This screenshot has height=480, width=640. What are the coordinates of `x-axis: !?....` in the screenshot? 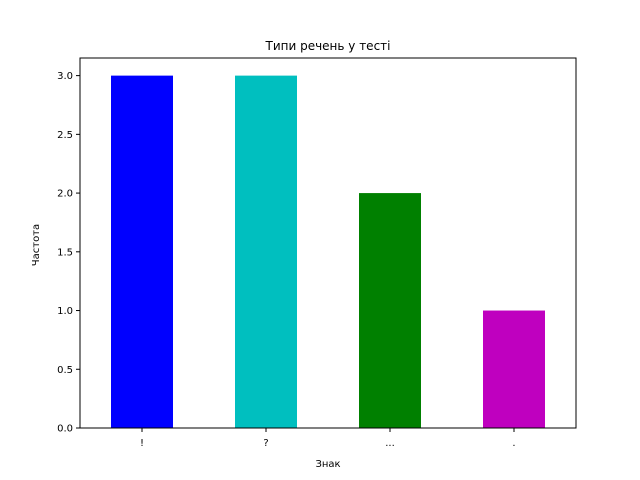 It's located at (328, 438).